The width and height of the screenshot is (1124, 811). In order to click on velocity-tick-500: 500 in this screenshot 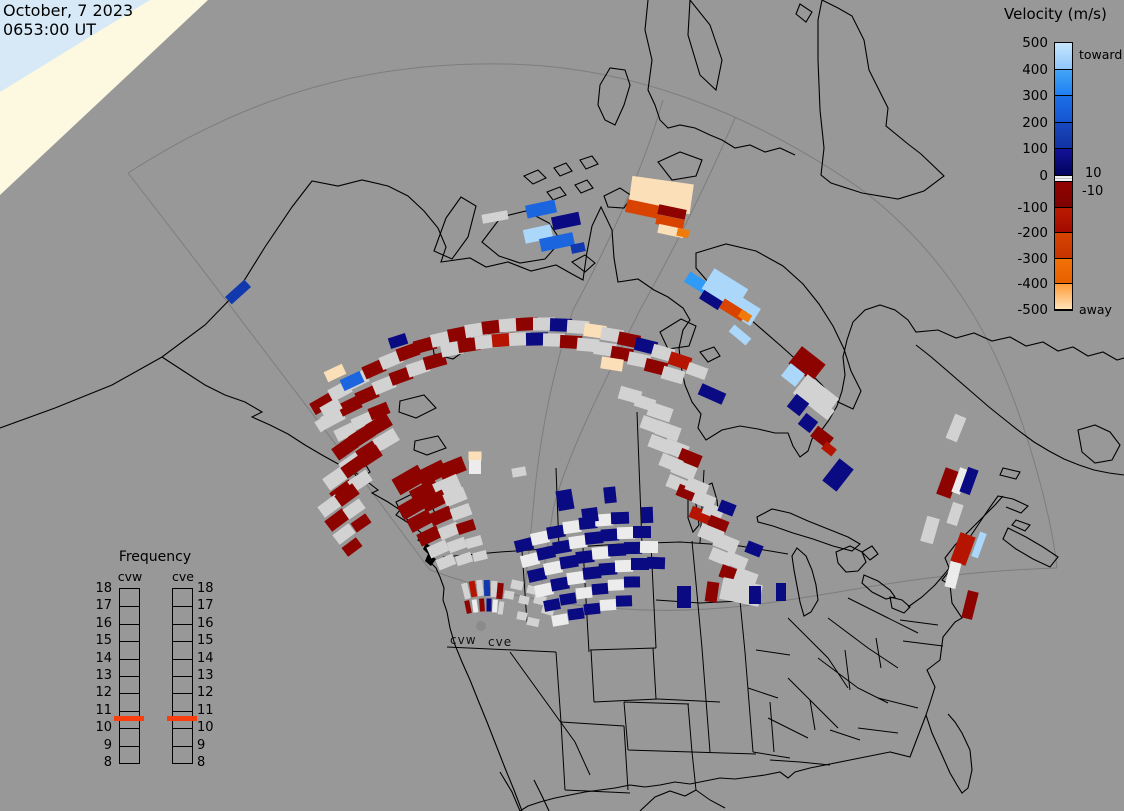, I will do `click(1035, 43)`.